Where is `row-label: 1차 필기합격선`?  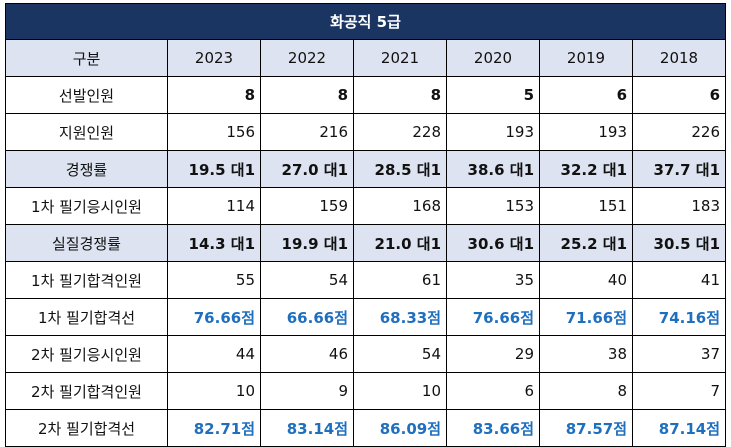
row-label: 1차 필기합격선 is located at coordinates (86, 317).